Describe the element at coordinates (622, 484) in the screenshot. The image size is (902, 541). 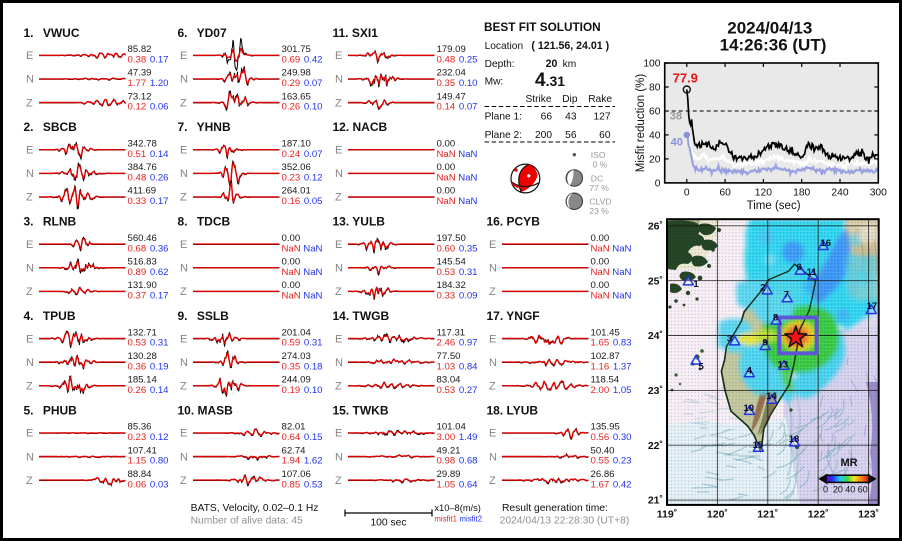
I see `svg-text: 0.42` at that location.